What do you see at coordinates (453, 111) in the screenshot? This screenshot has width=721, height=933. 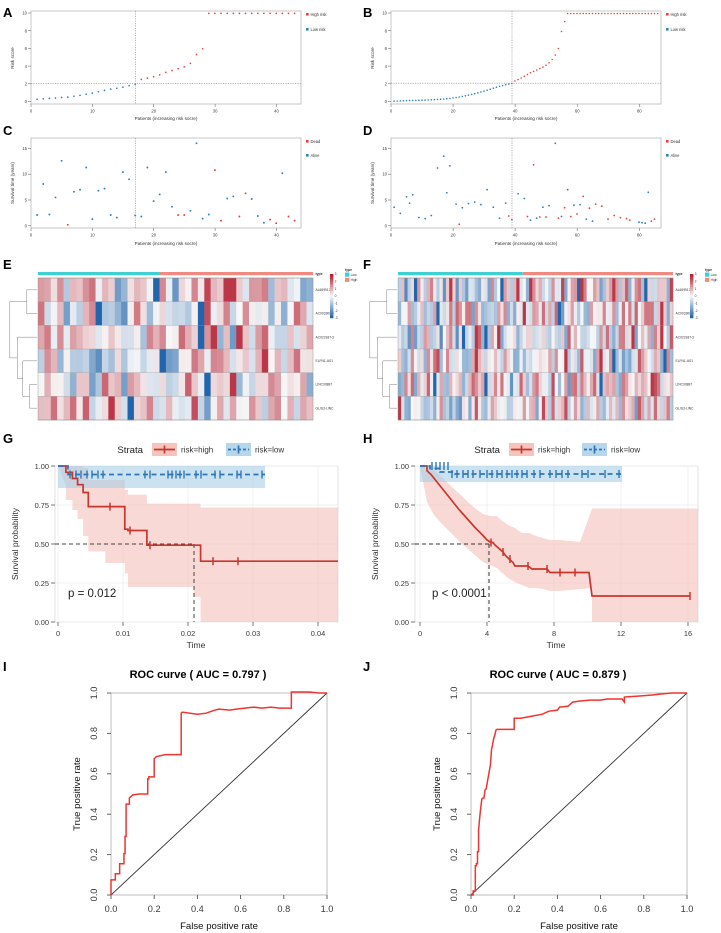 I see `panel-b-xtick-20: 20` at bounding box center [453, 111].